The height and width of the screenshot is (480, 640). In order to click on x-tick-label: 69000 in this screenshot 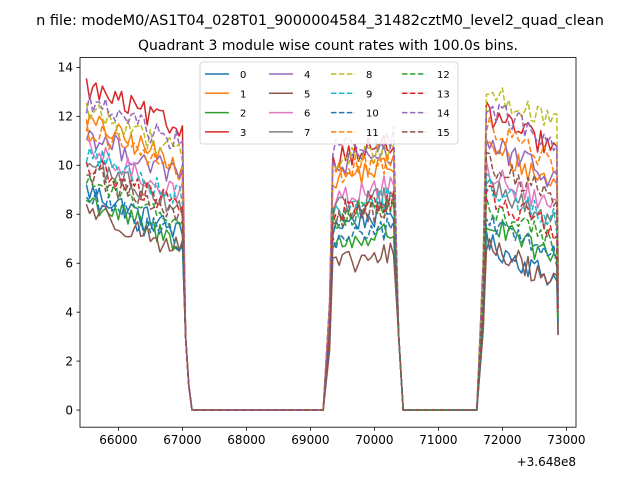, I will do `click(310, 440)`.